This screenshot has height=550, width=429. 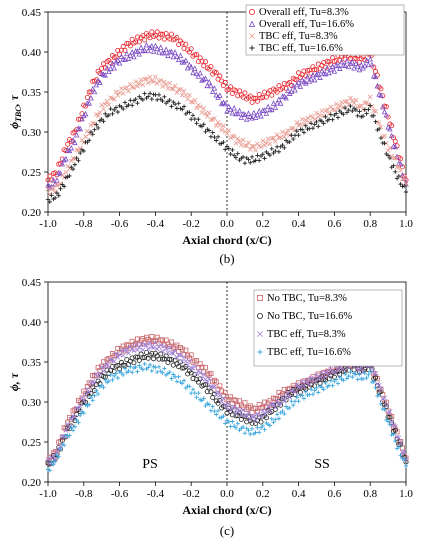 I want to click on x-tick-label: -0.8, so click(x=84, y=494).